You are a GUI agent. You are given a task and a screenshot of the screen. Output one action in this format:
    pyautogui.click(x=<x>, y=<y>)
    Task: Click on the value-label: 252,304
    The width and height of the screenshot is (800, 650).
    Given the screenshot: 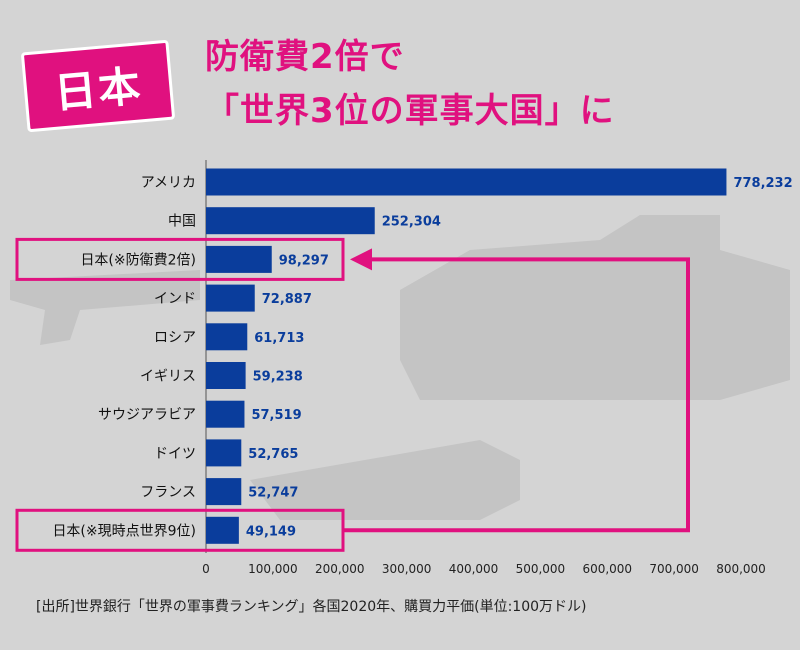 What is the action you would take?
    pyautogui.click(x=411, y=222)
    